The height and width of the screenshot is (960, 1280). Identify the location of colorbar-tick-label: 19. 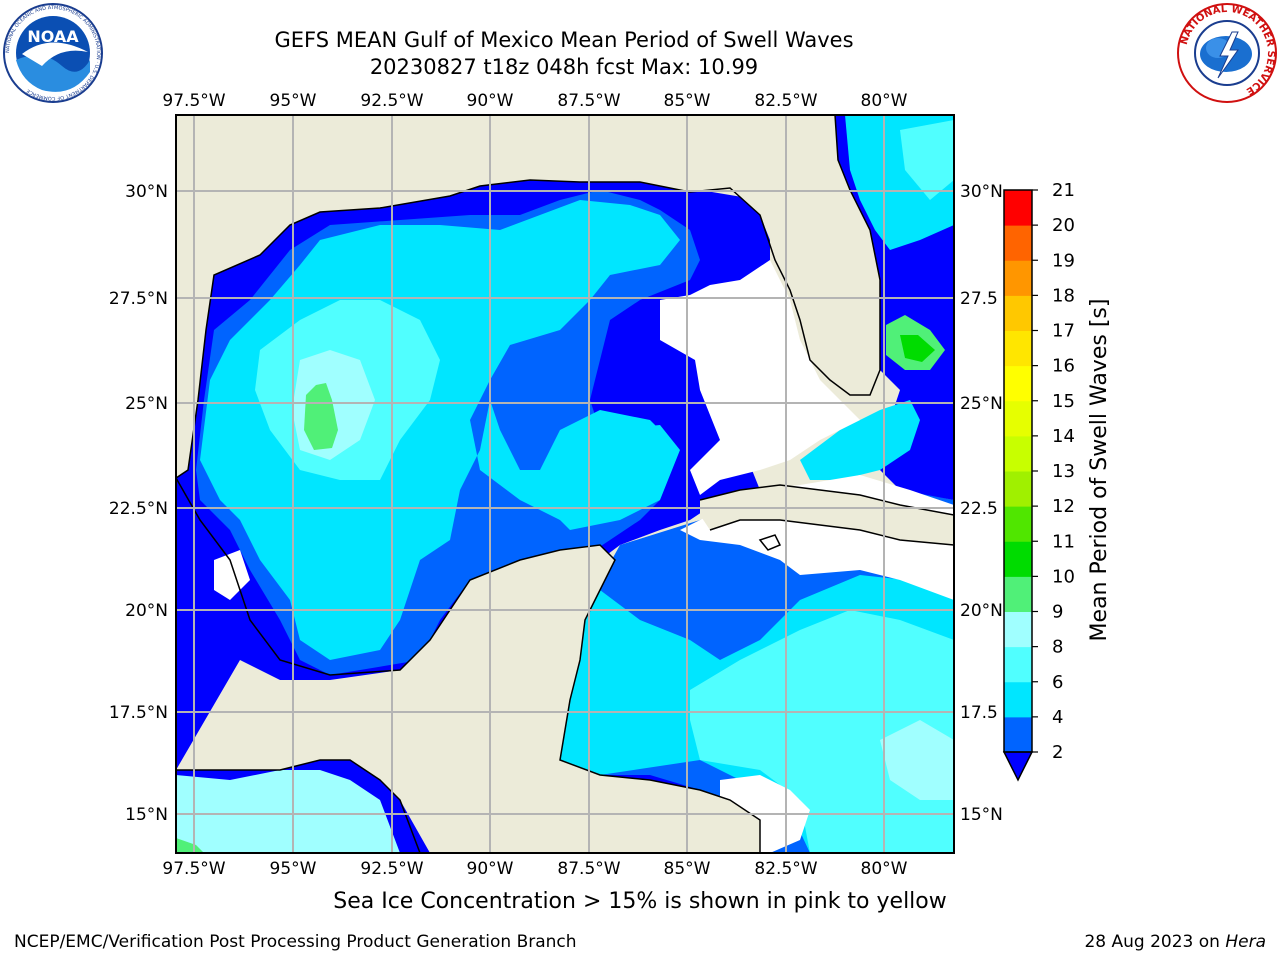
(1063, 260).